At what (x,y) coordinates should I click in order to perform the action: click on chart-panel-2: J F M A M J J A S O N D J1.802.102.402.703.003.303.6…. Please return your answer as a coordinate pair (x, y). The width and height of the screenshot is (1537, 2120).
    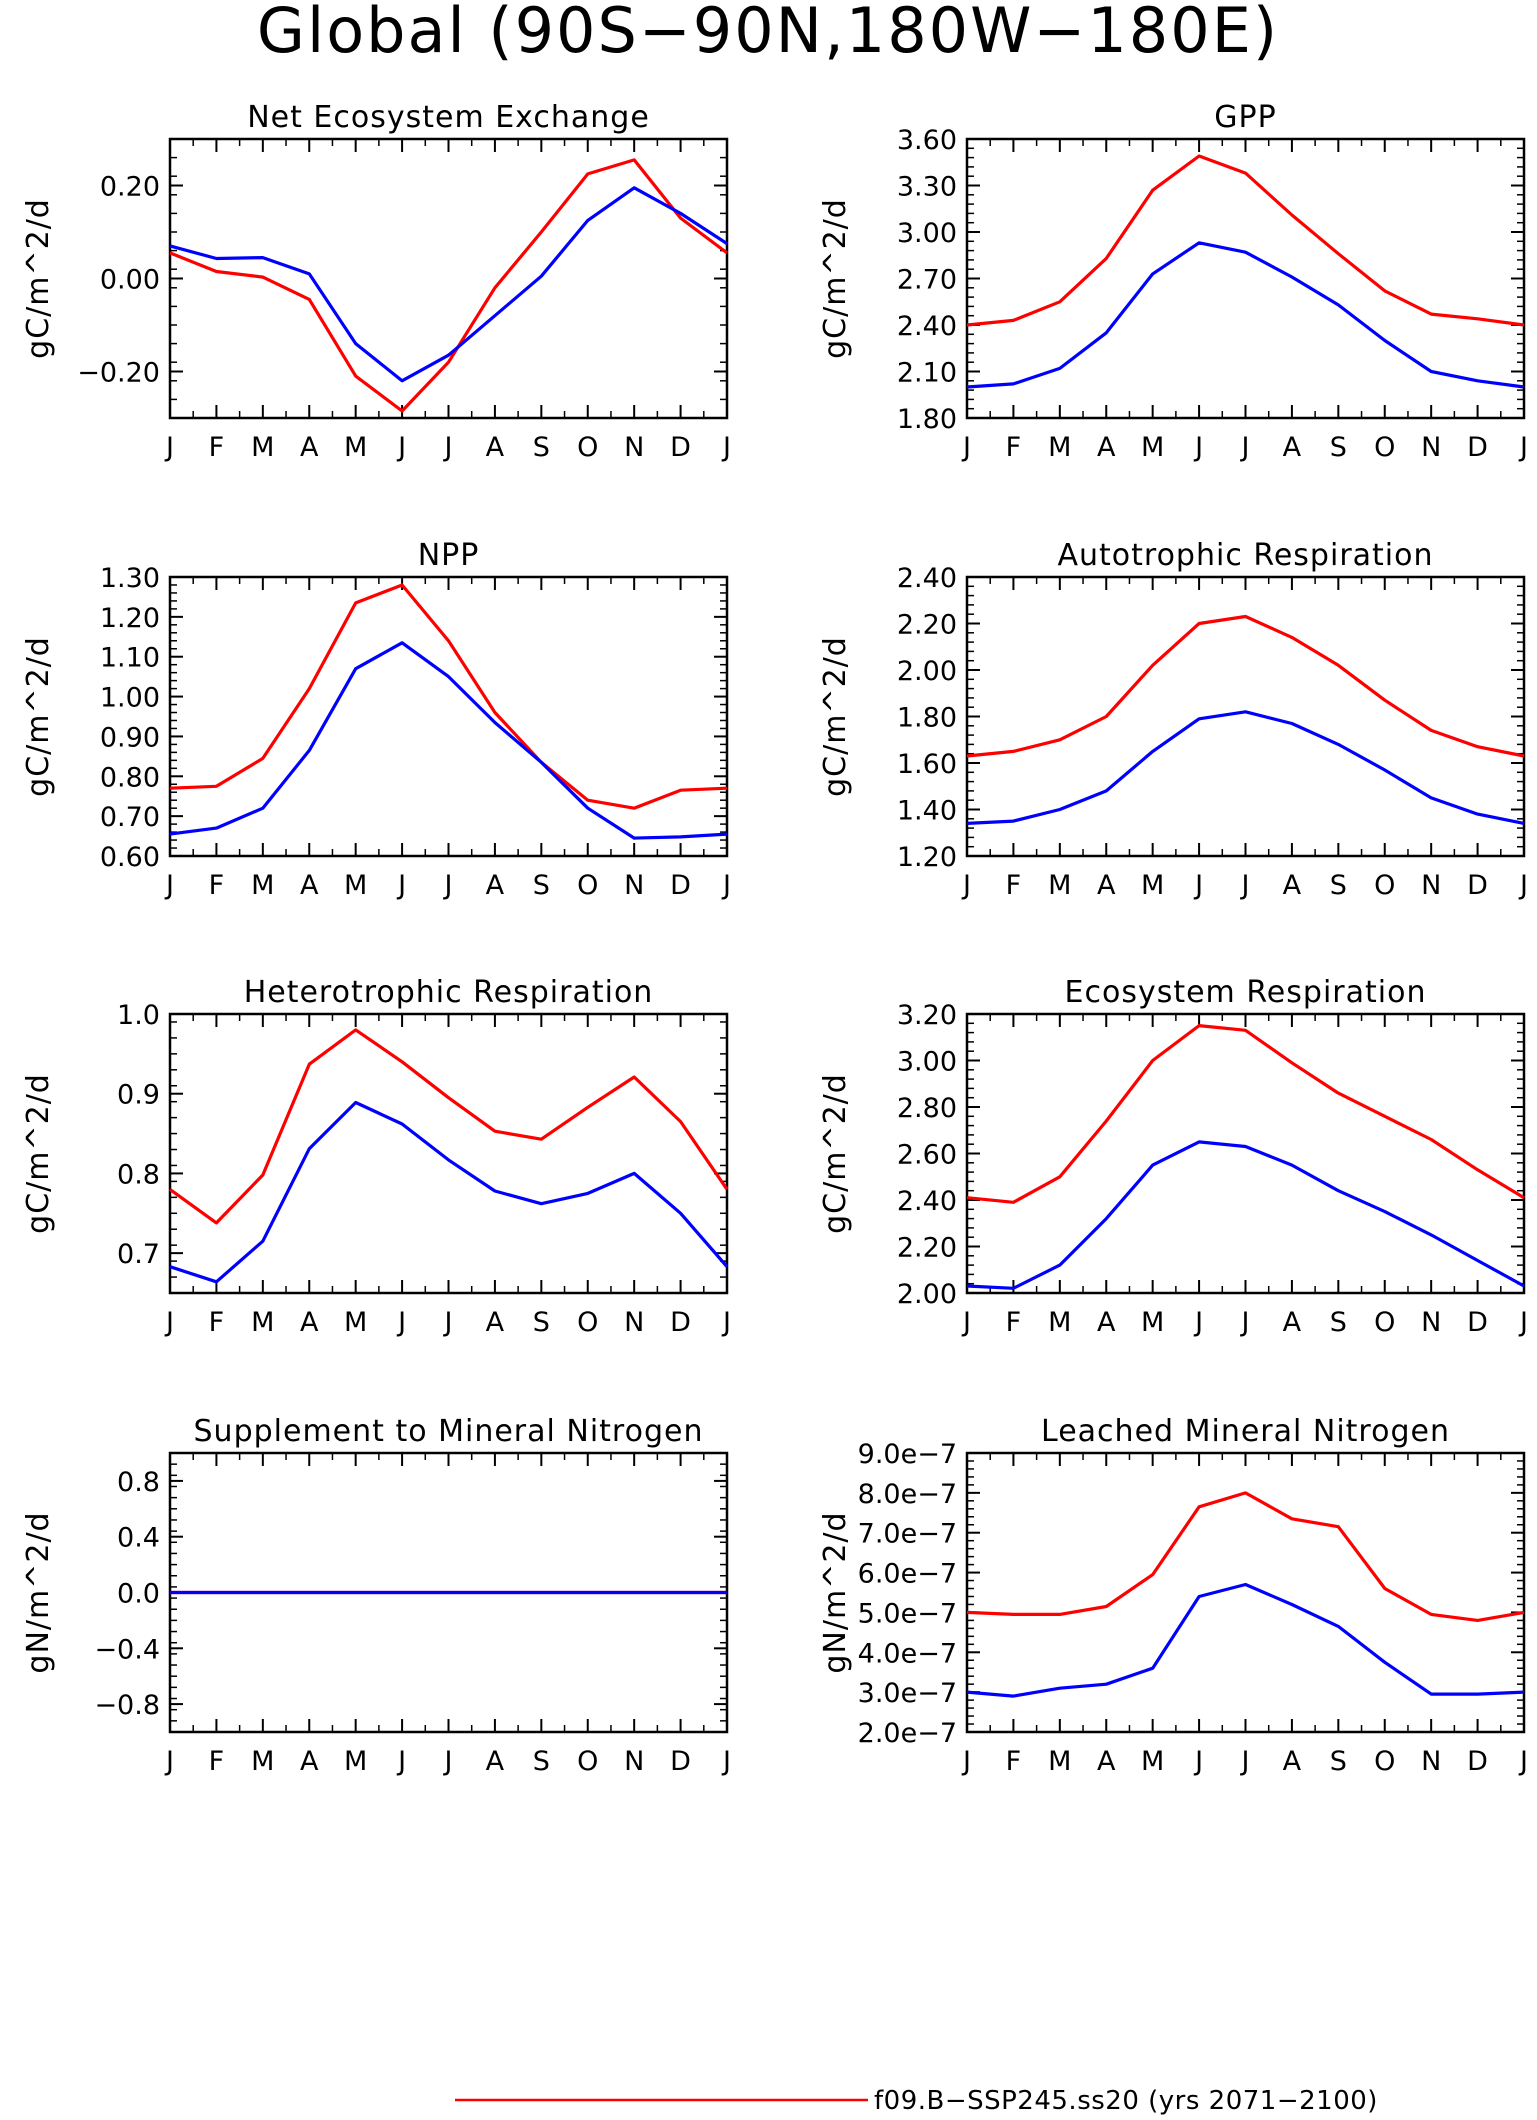
    Looking at the image, I should click on (1173, 281).